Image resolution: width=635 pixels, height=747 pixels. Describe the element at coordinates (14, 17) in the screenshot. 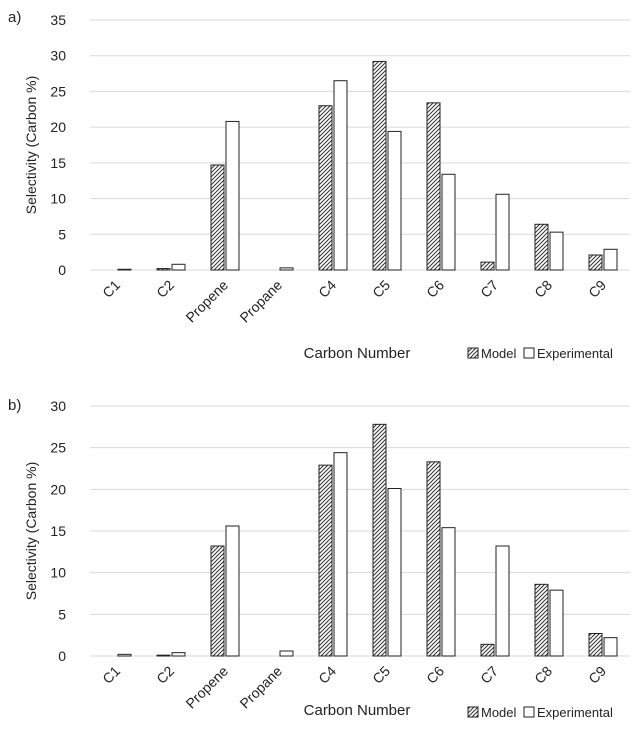

I see `panel-label: a)` at that location.